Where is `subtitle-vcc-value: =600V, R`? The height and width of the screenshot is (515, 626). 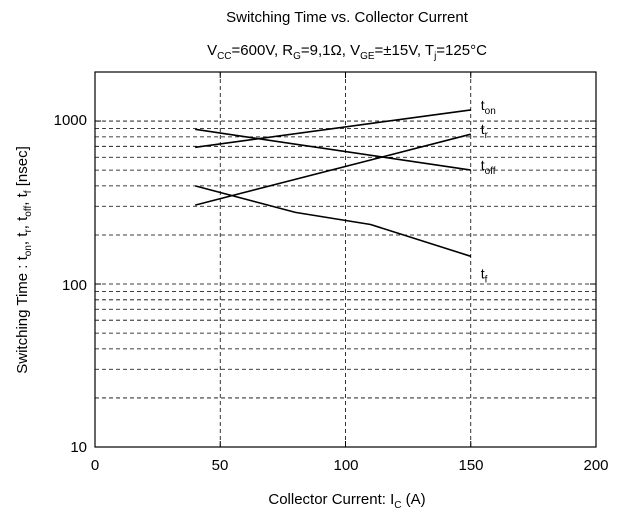 subtitle-vcc-value: =600V, R is located at coordinates (263, 50).